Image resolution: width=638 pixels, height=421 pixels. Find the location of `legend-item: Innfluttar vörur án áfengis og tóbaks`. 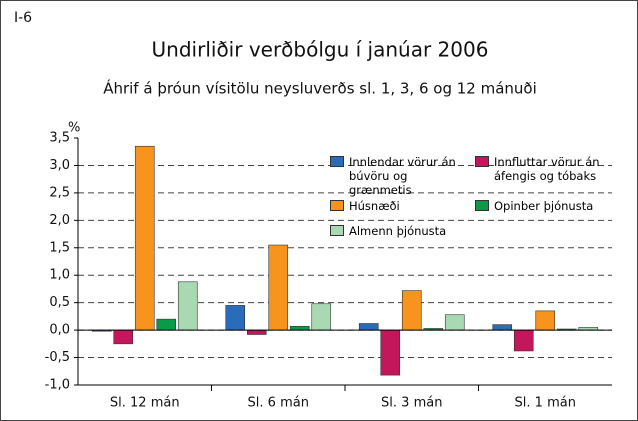

legend-item: Innfluttar vörur án áfengis og tóbaks is located at coordinates (540, 169).